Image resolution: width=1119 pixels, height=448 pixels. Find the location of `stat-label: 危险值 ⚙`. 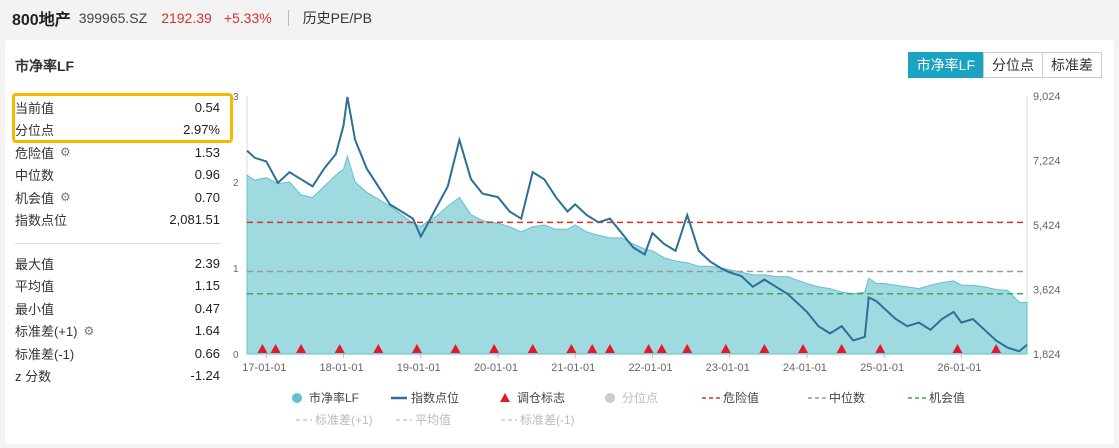

stat-label: 危险值 ⚙ is located at coordinates (43, 152).